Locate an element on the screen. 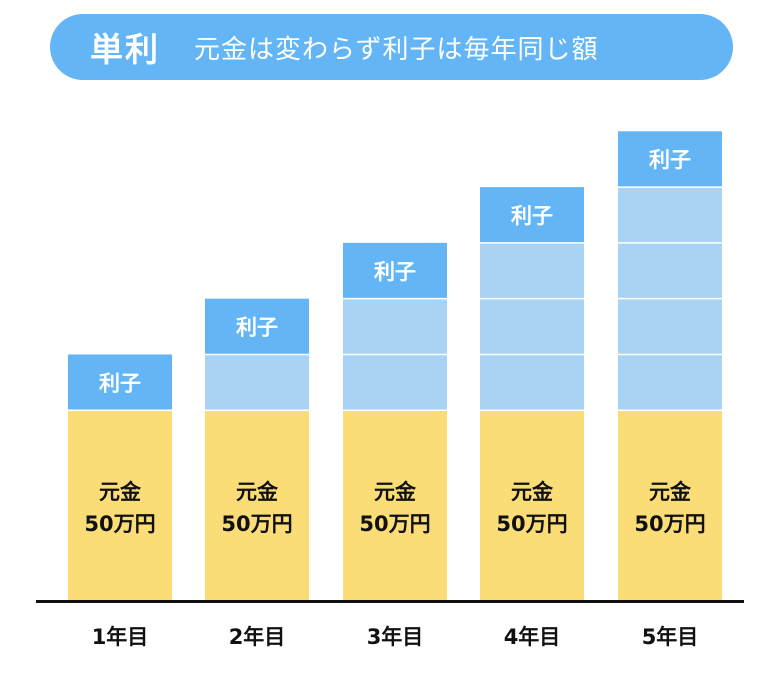 The height and width of the screenshot is (680, 768). principal-amount-2: 50万円 is located at coordinates (256, 524).